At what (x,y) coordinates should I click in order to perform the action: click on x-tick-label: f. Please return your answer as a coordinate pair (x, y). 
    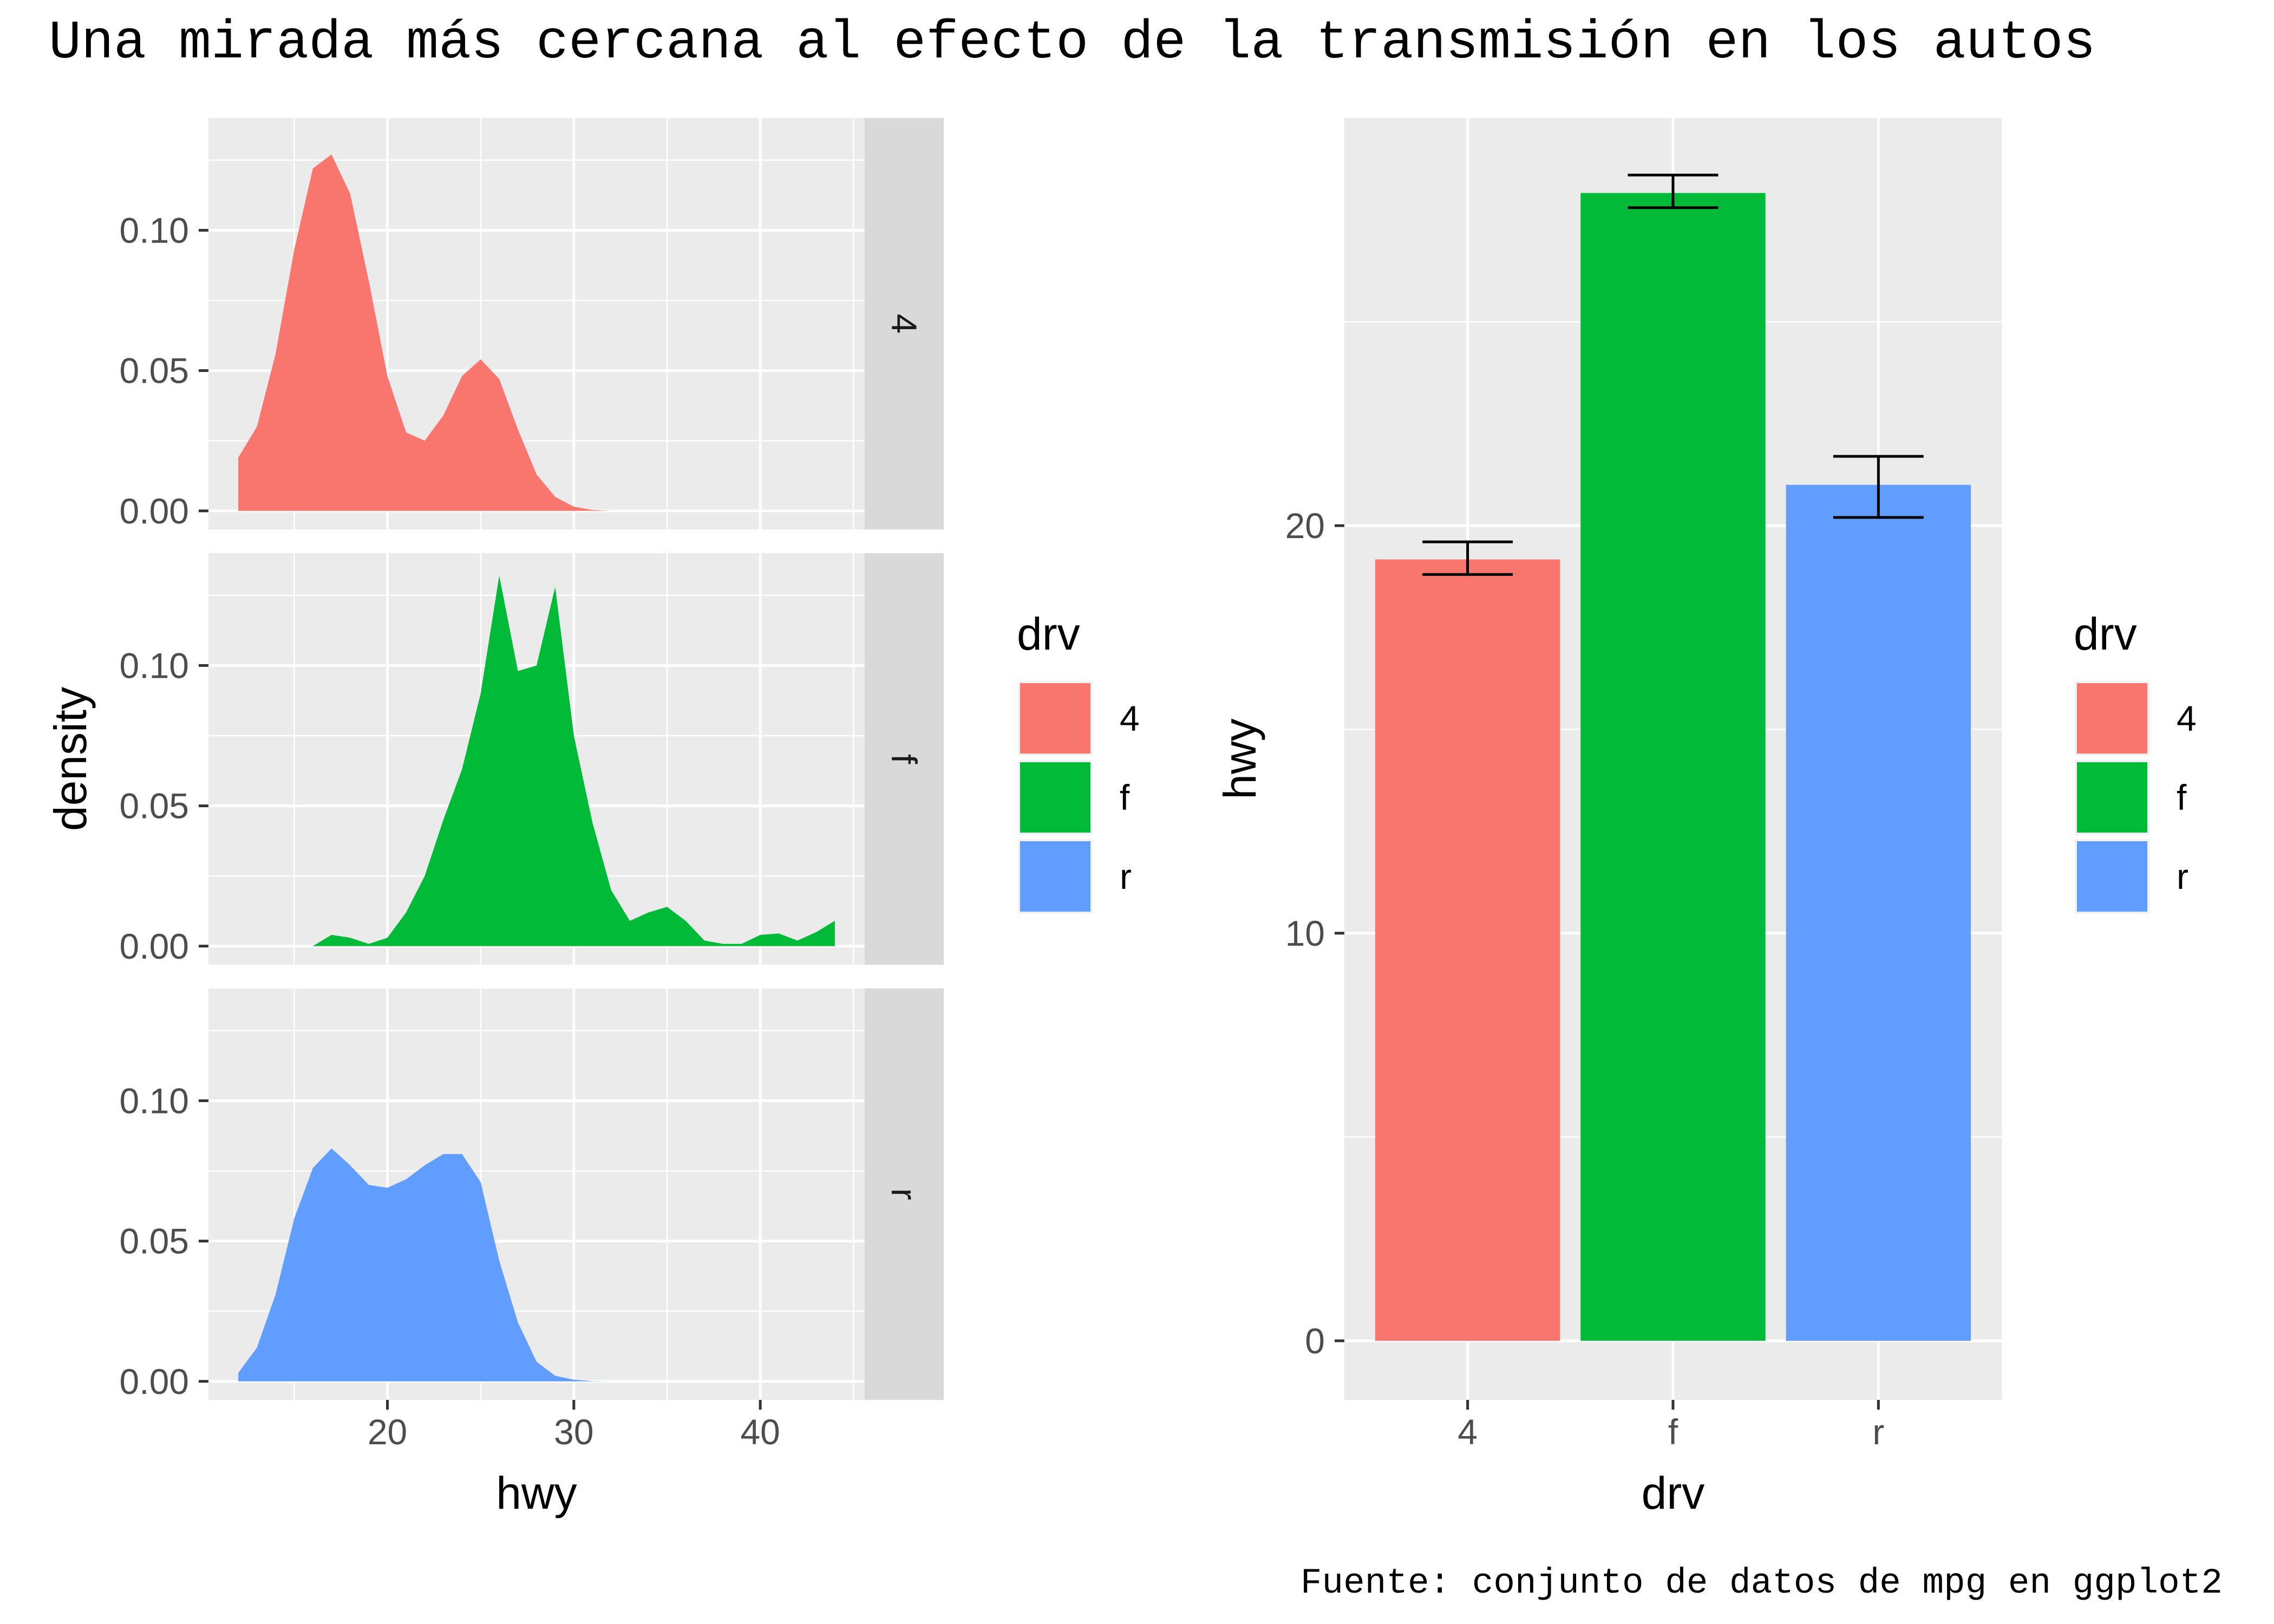
    Looking at the image, I should click on (1673, 1432).